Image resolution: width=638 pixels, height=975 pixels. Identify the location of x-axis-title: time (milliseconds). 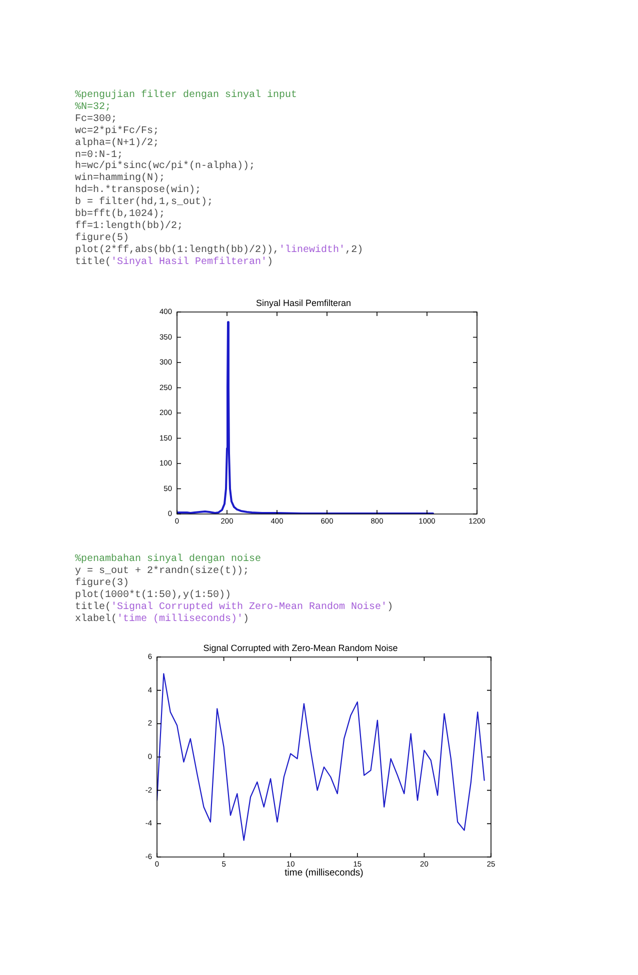
(324, 873).